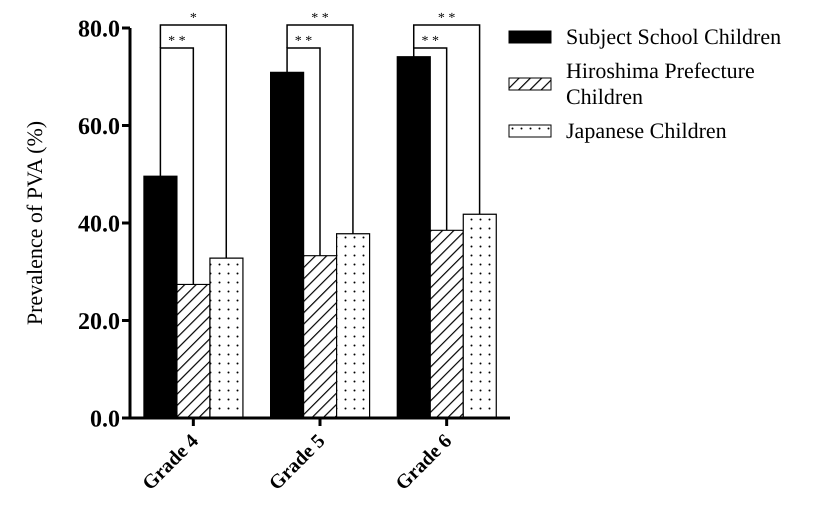  I want to click on legend-label: Japanese Children, so click(646, 131).